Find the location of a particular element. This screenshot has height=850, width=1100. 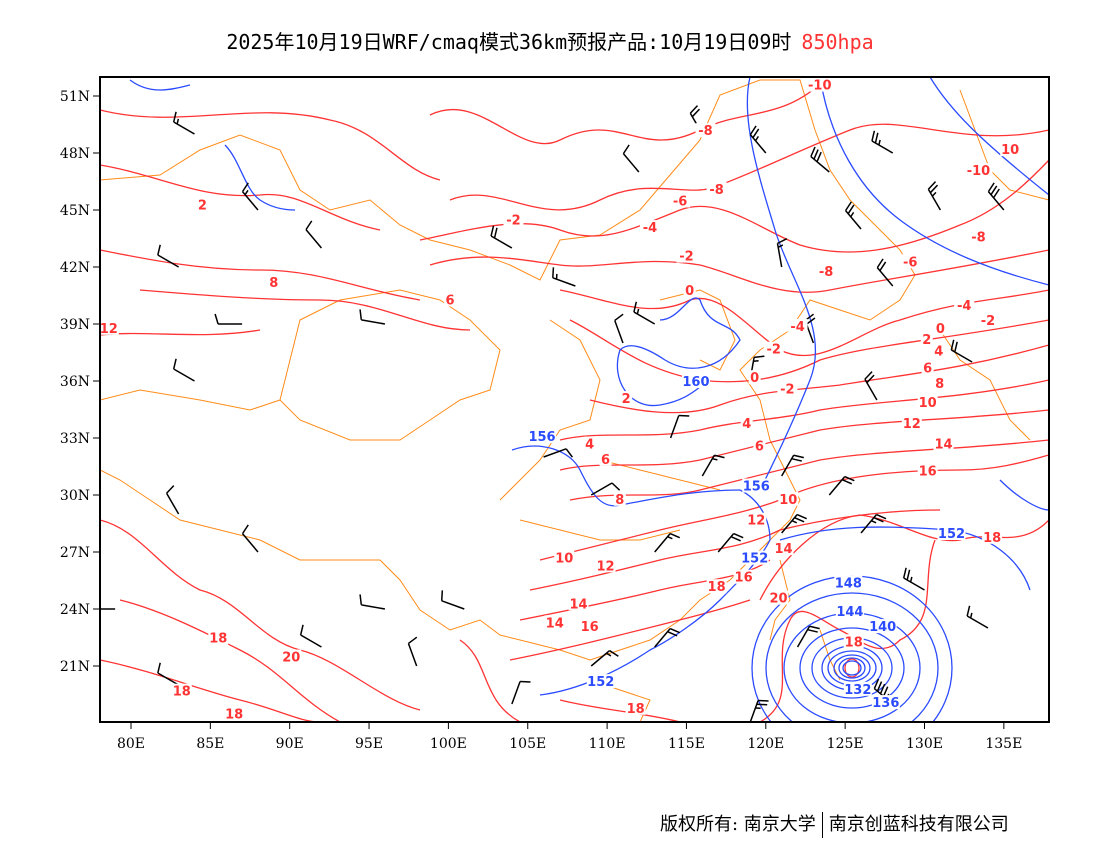

lon-tick-label: 80E is located at coordinates (131, 744).